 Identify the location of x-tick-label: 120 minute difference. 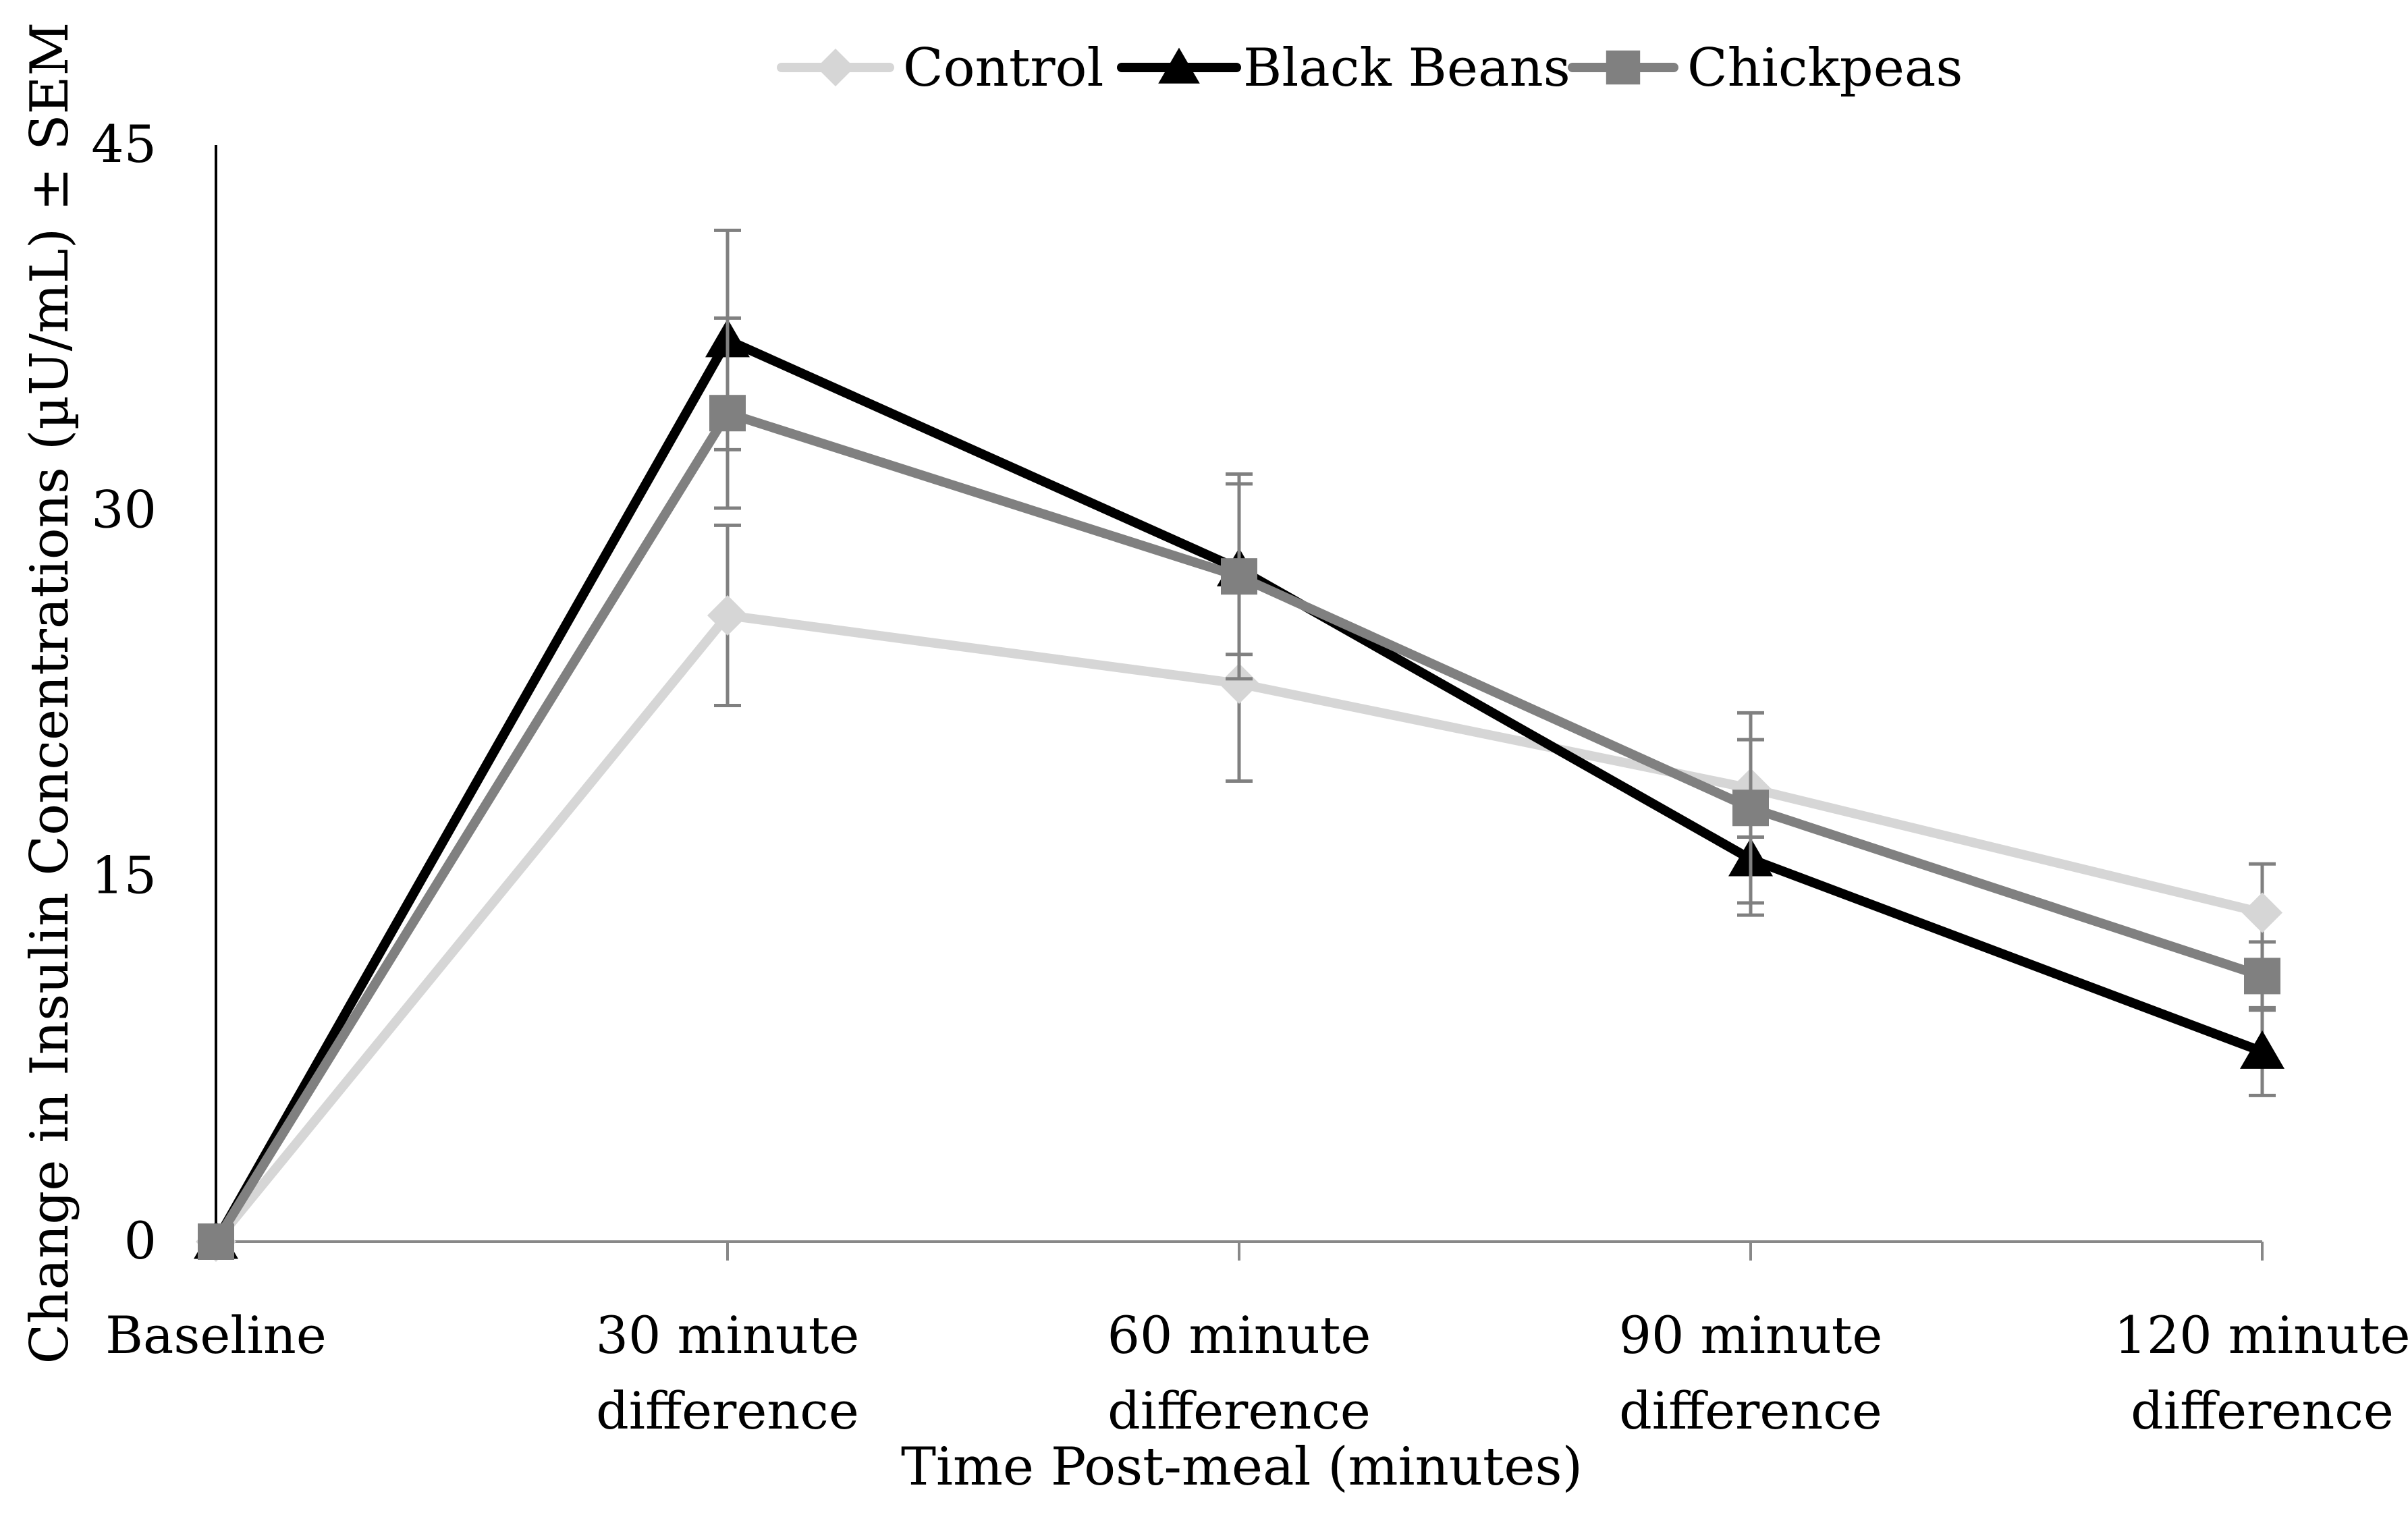
(2261, 1373).